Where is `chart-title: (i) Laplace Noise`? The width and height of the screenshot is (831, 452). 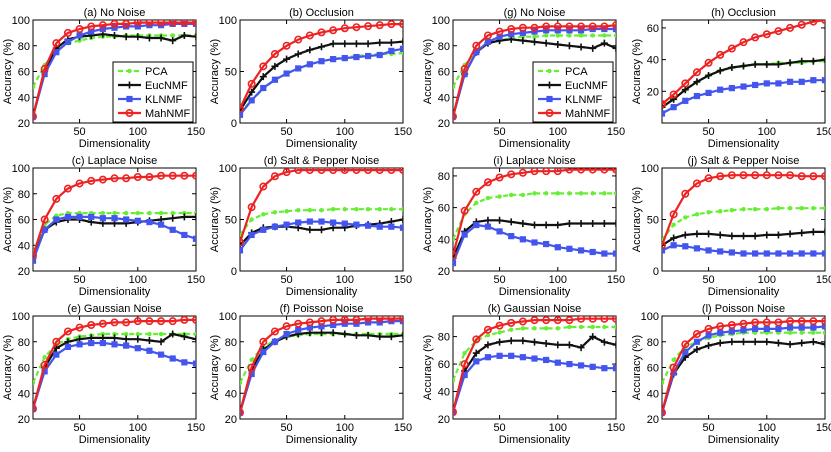 chart-title: (i) Laplace Noise is located at coordinates (534, 161).